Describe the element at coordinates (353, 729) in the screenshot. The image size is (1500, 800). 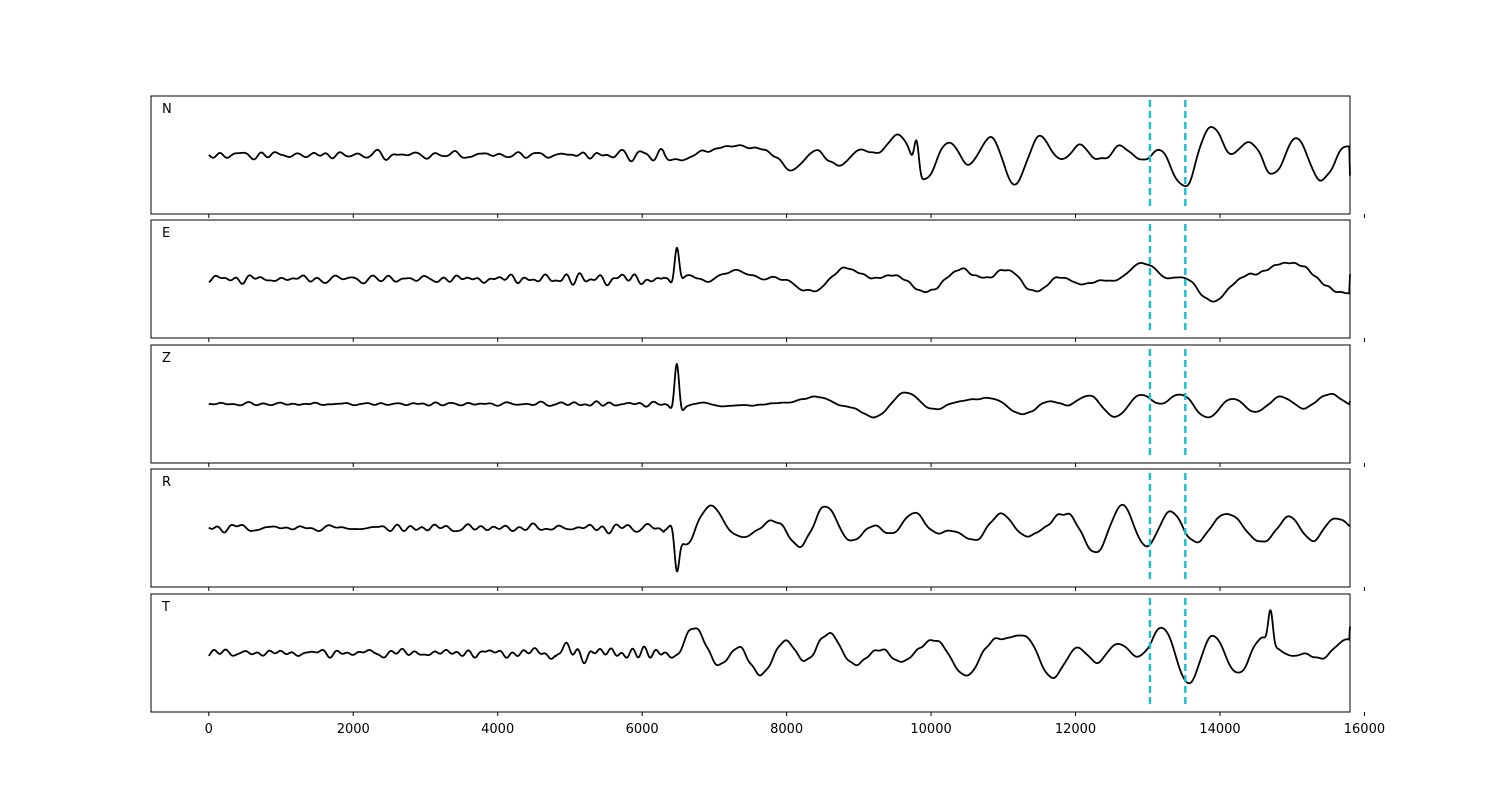
I see `x-tick-label: 2000` at that location.